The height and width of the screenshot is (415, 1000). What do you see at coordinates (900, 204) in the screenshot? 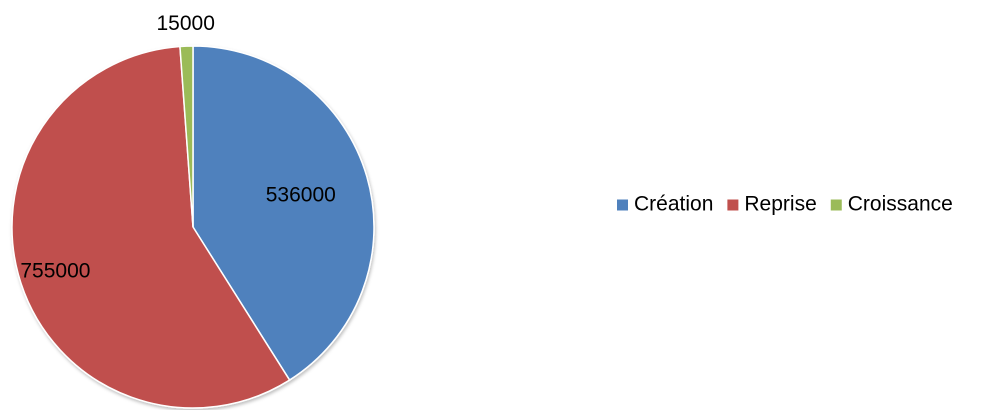
I see `legend-label-croissance: Croissance` at bounding box center [900, 204].